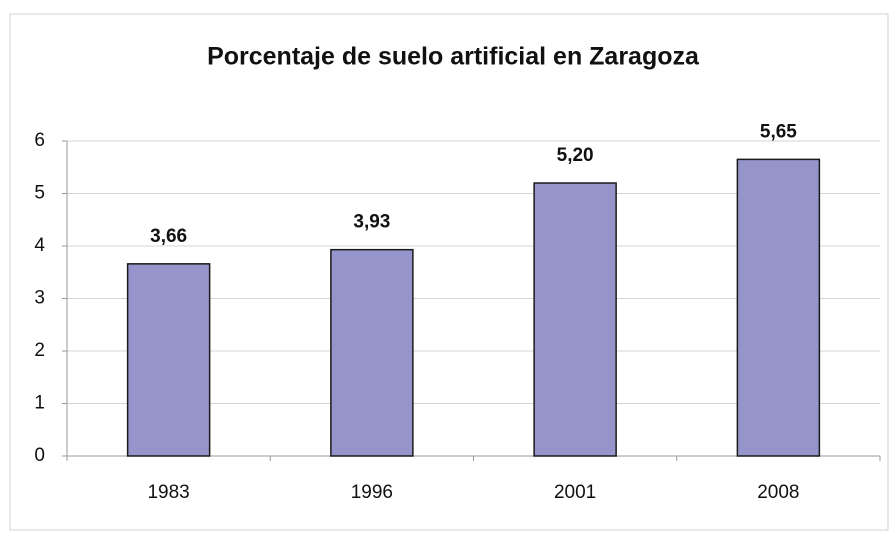  What do you see at coordinates (778, 492) in the screenshot?
I see `x-tick-label: 2008` at bounding box center [778, 492].